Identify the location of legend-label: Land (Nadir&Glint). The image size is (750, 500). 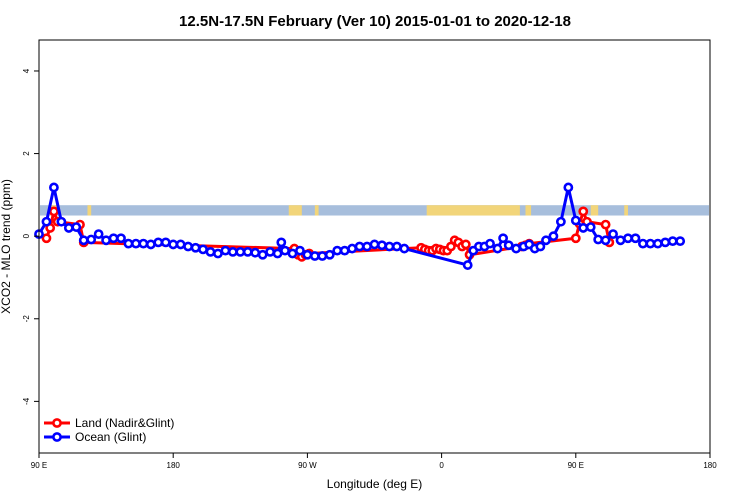
(124, 423).